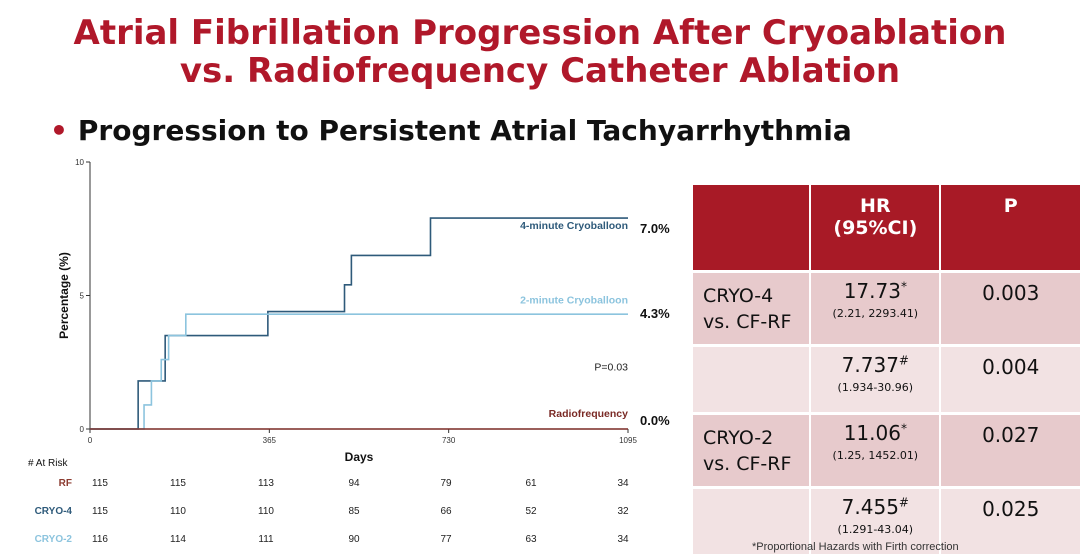 The height and width of the screenshot is (557, 1080). I want to click on series-line, so click(359, 371).